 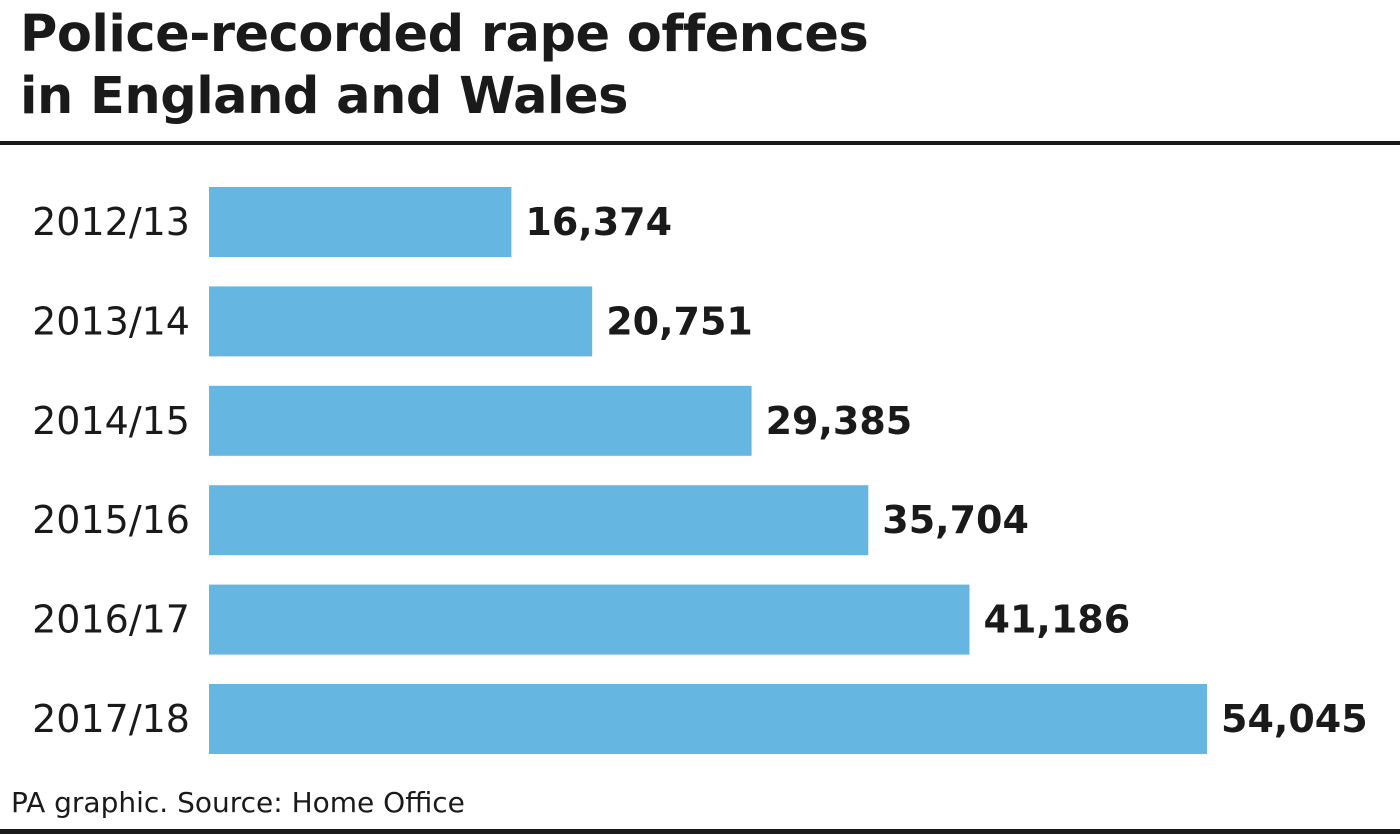 I want to click on category-label: 2016/17, so click(x=111, y=620).